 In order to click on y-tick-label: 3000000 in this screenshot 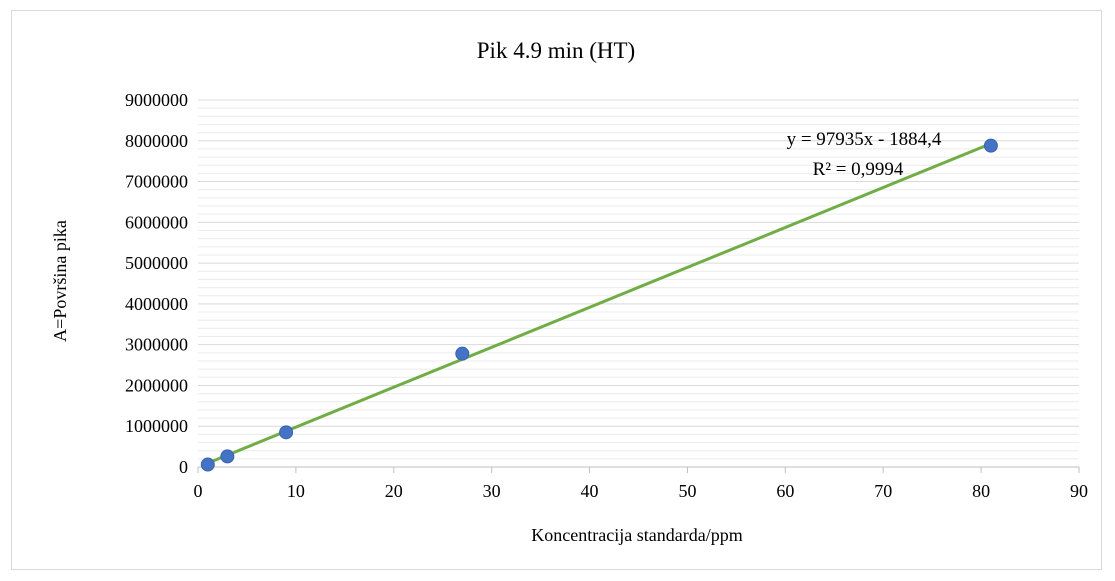, I will do `click(156, 345)`.